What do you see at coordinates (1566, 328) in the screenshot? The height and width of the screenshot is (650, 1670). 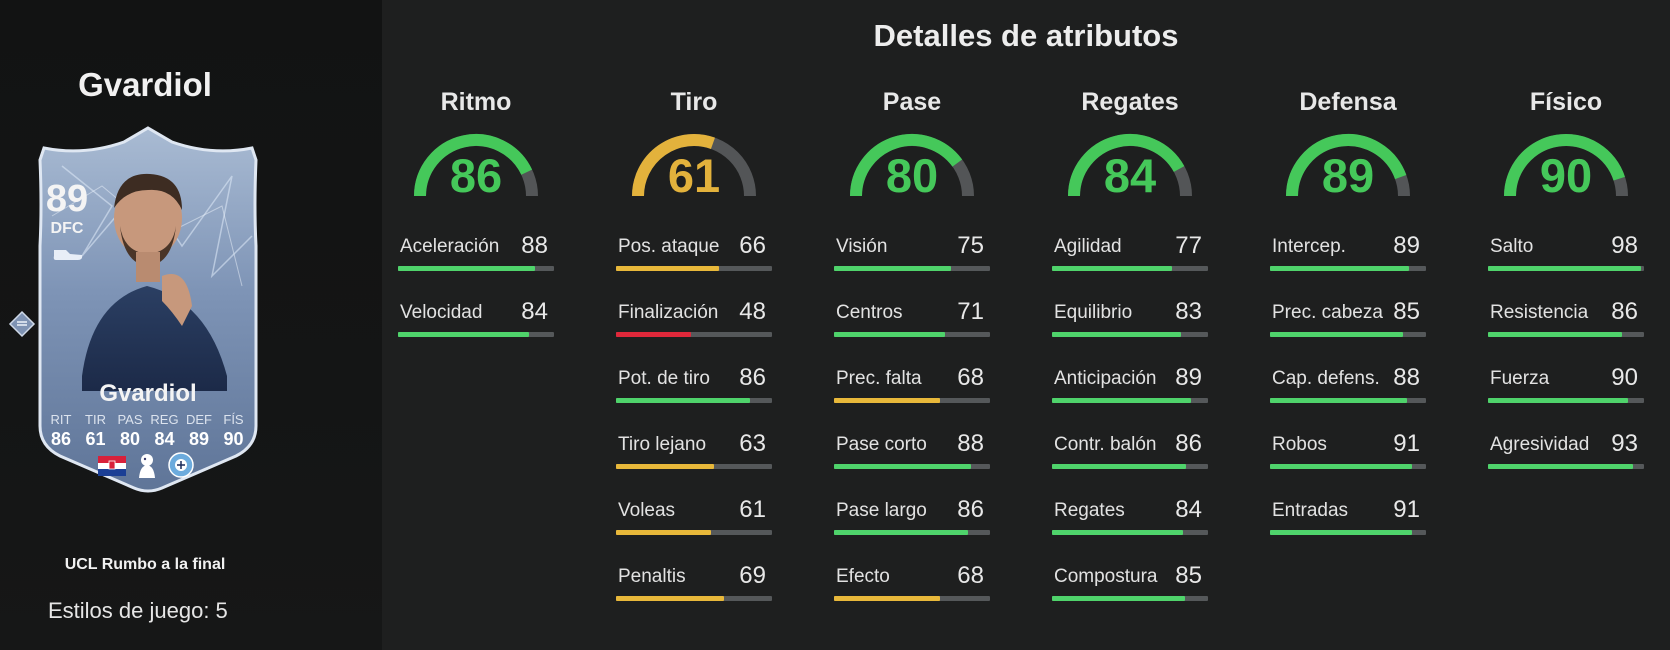 I see `attribute-row: Resistencia 86` at bounding box center [1566, 328].